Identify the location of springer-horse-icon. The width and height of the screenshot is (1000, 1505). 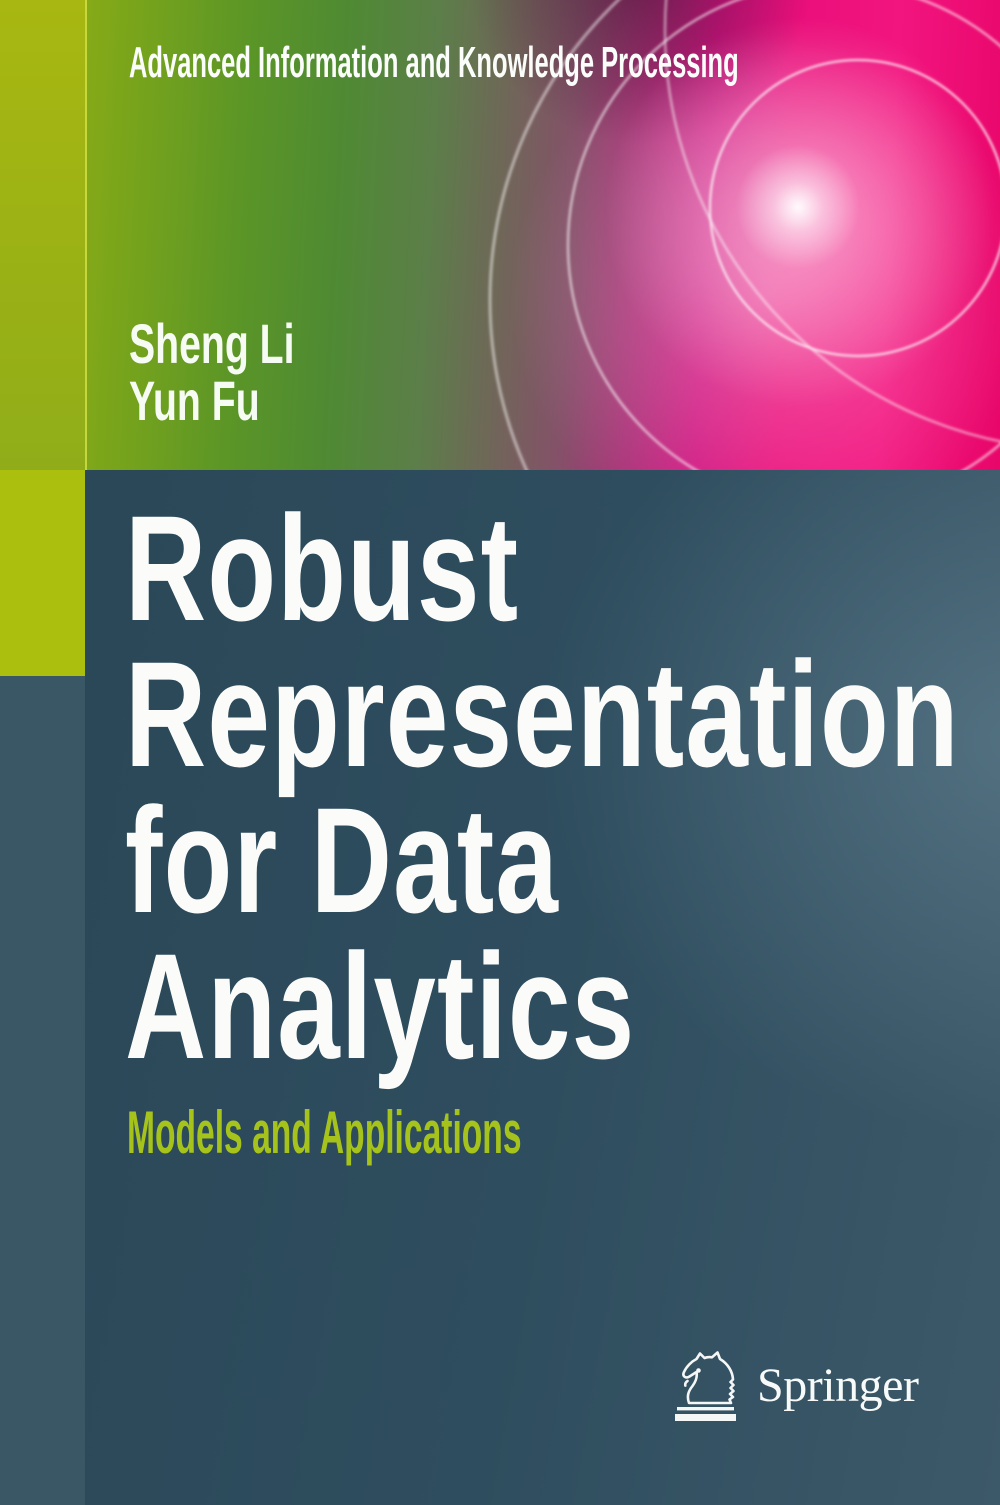
(705, 1386).